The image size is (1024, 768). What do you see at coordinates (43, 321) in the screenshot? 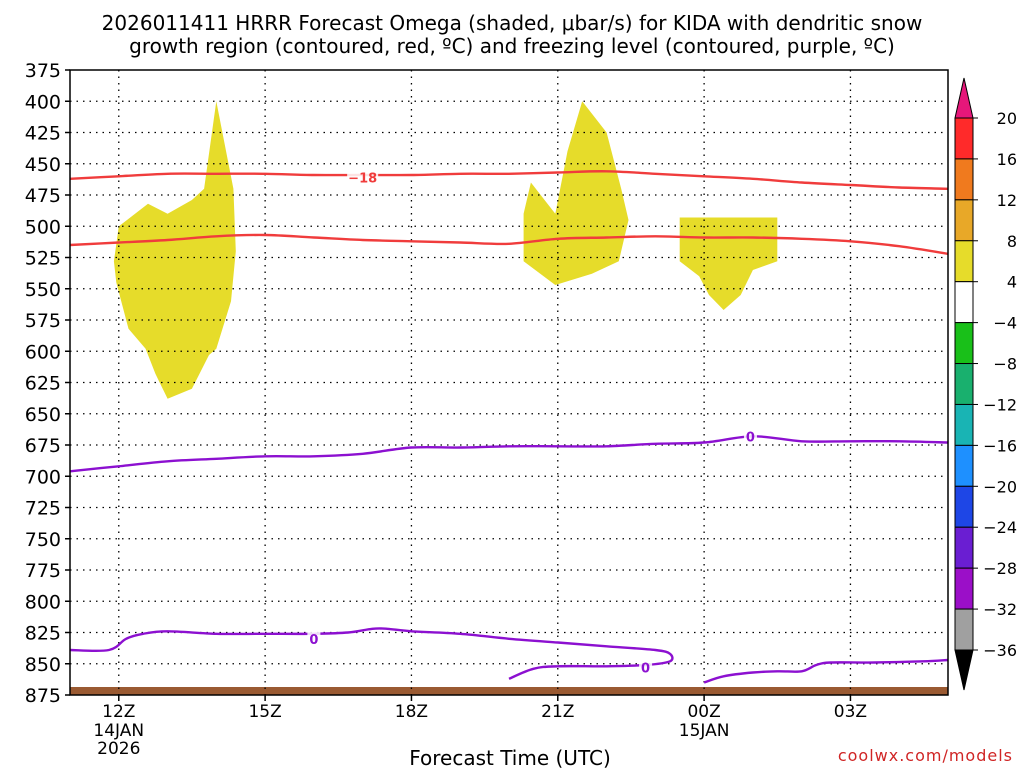
I see `y-tick-label-575: 575` at bounding box center [43, 321].